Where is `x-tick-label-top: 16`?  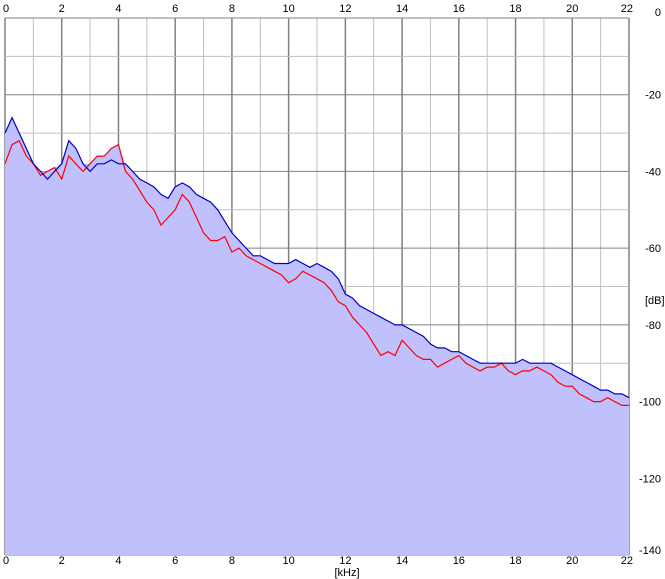 x-tick-label-top: 16 is located at coordinates (459, 9).